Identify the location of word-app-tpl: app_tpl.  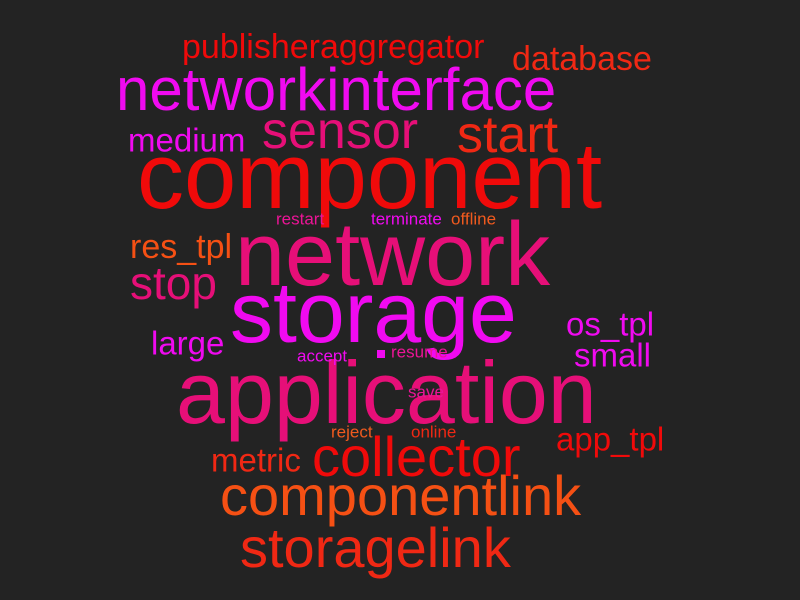
(610, 439).